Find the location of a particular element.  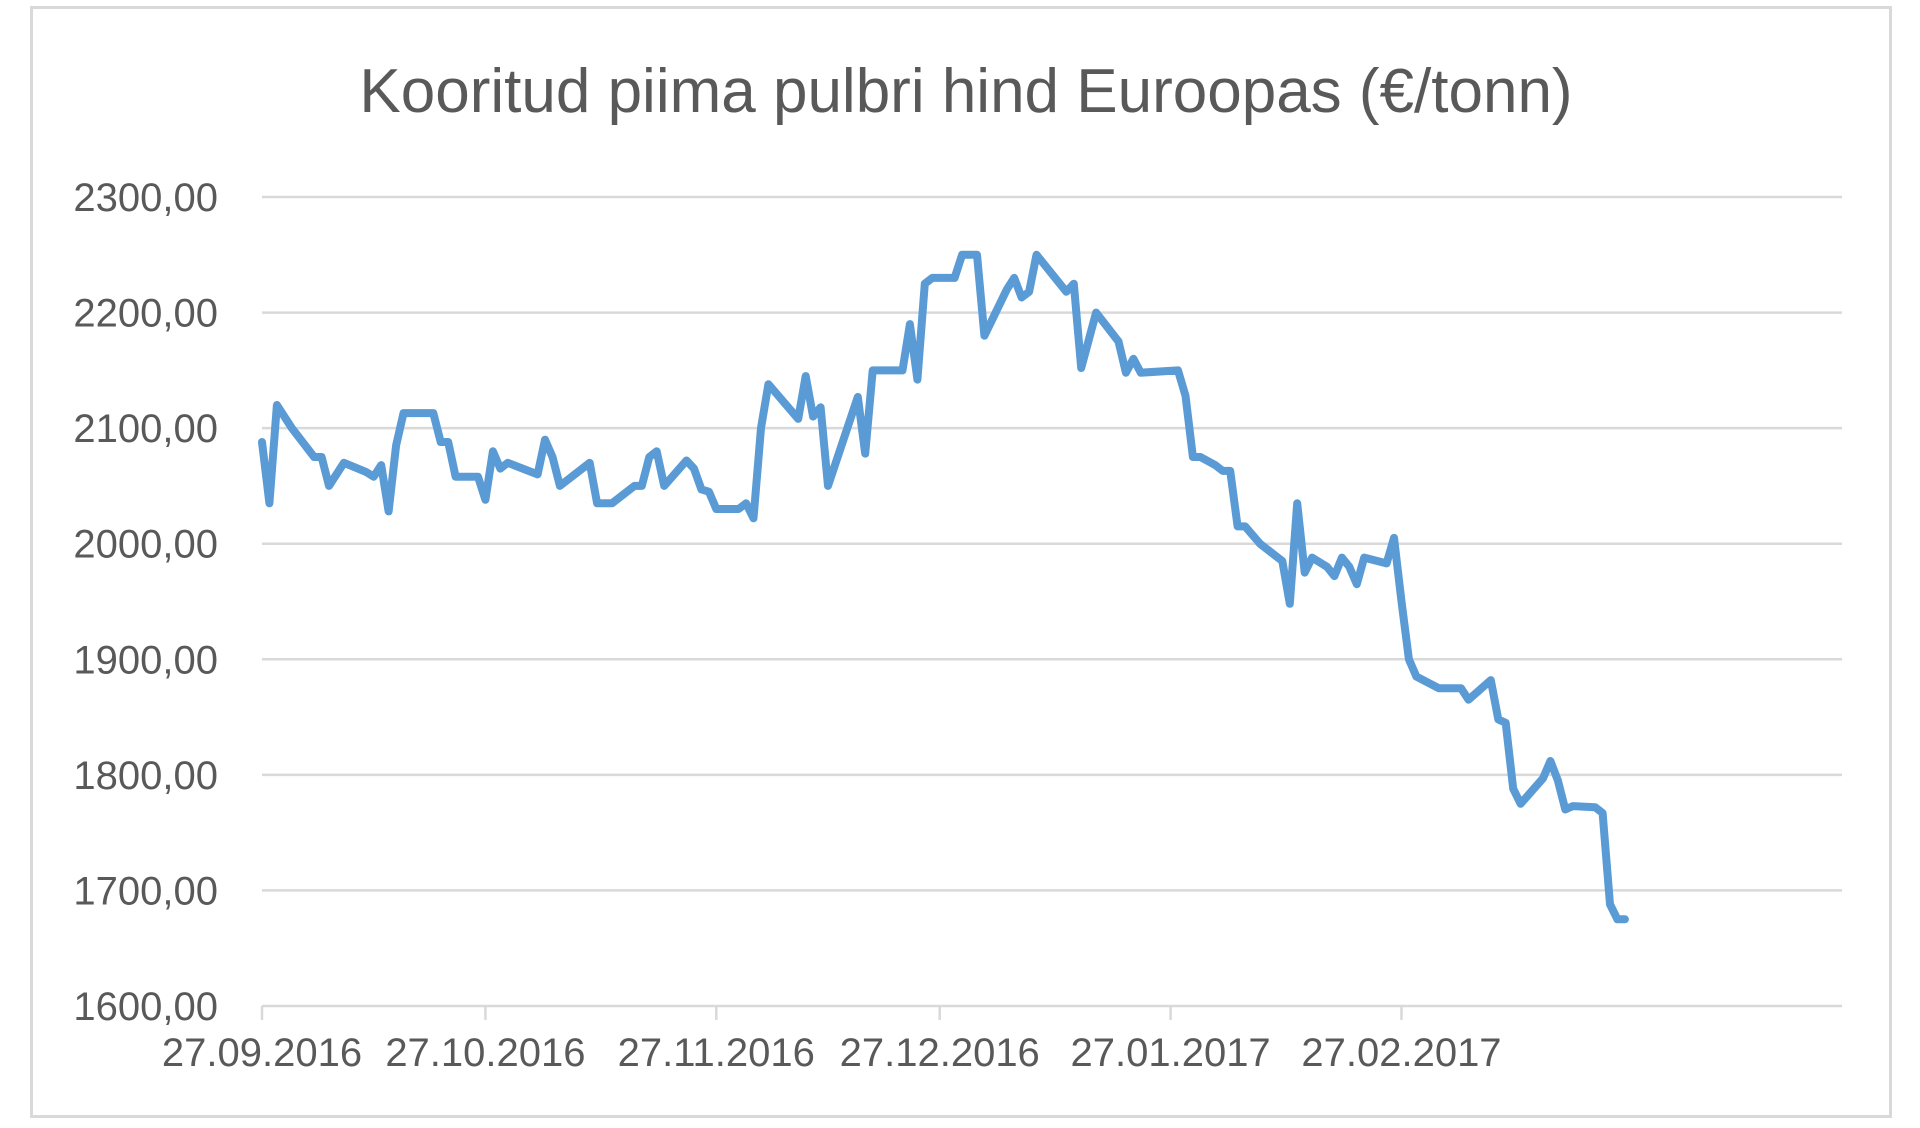

y-tick-label: 1700,00 is located at coordinates (145, 891).